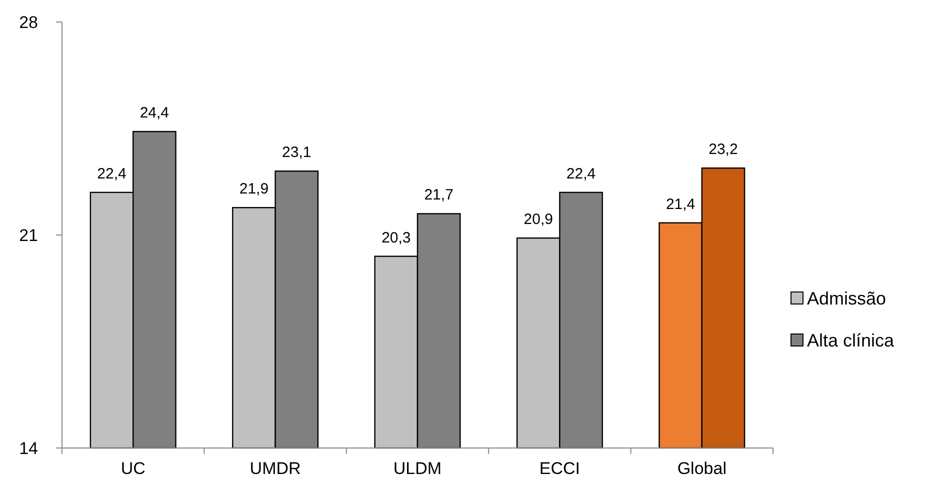 The image size is (933, 496). What do you see at coordinates (133, 468) in the screenshot?
I see `x-tick-label: UC` at bounding box center [133, 468].